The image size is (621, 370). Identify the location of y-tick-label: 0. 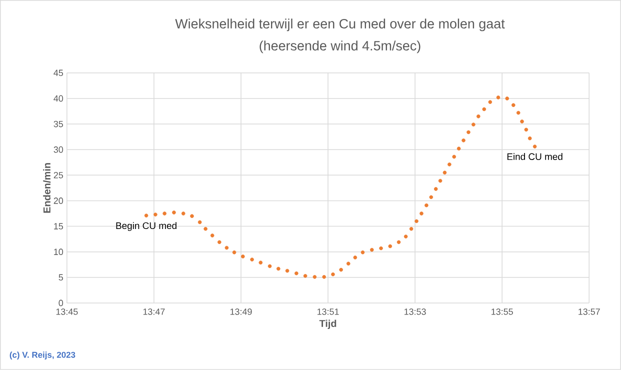
(61, 303).